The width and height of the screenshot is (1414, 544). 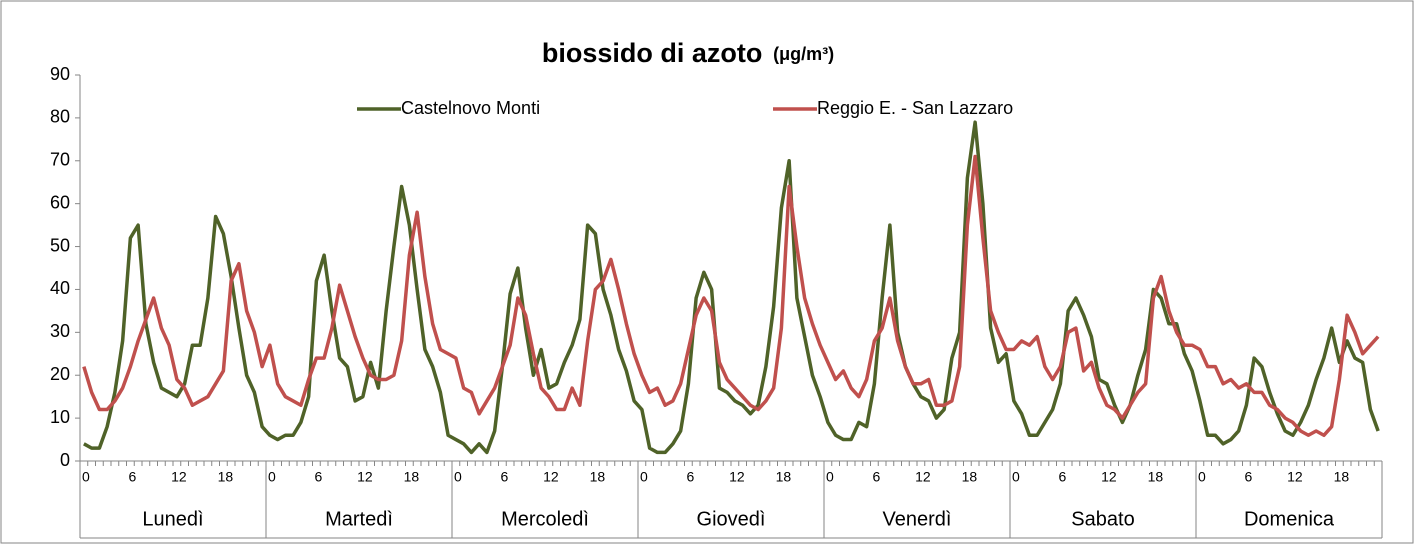 I want to click on y-tick-label: 10, so click(x=60, y=417).